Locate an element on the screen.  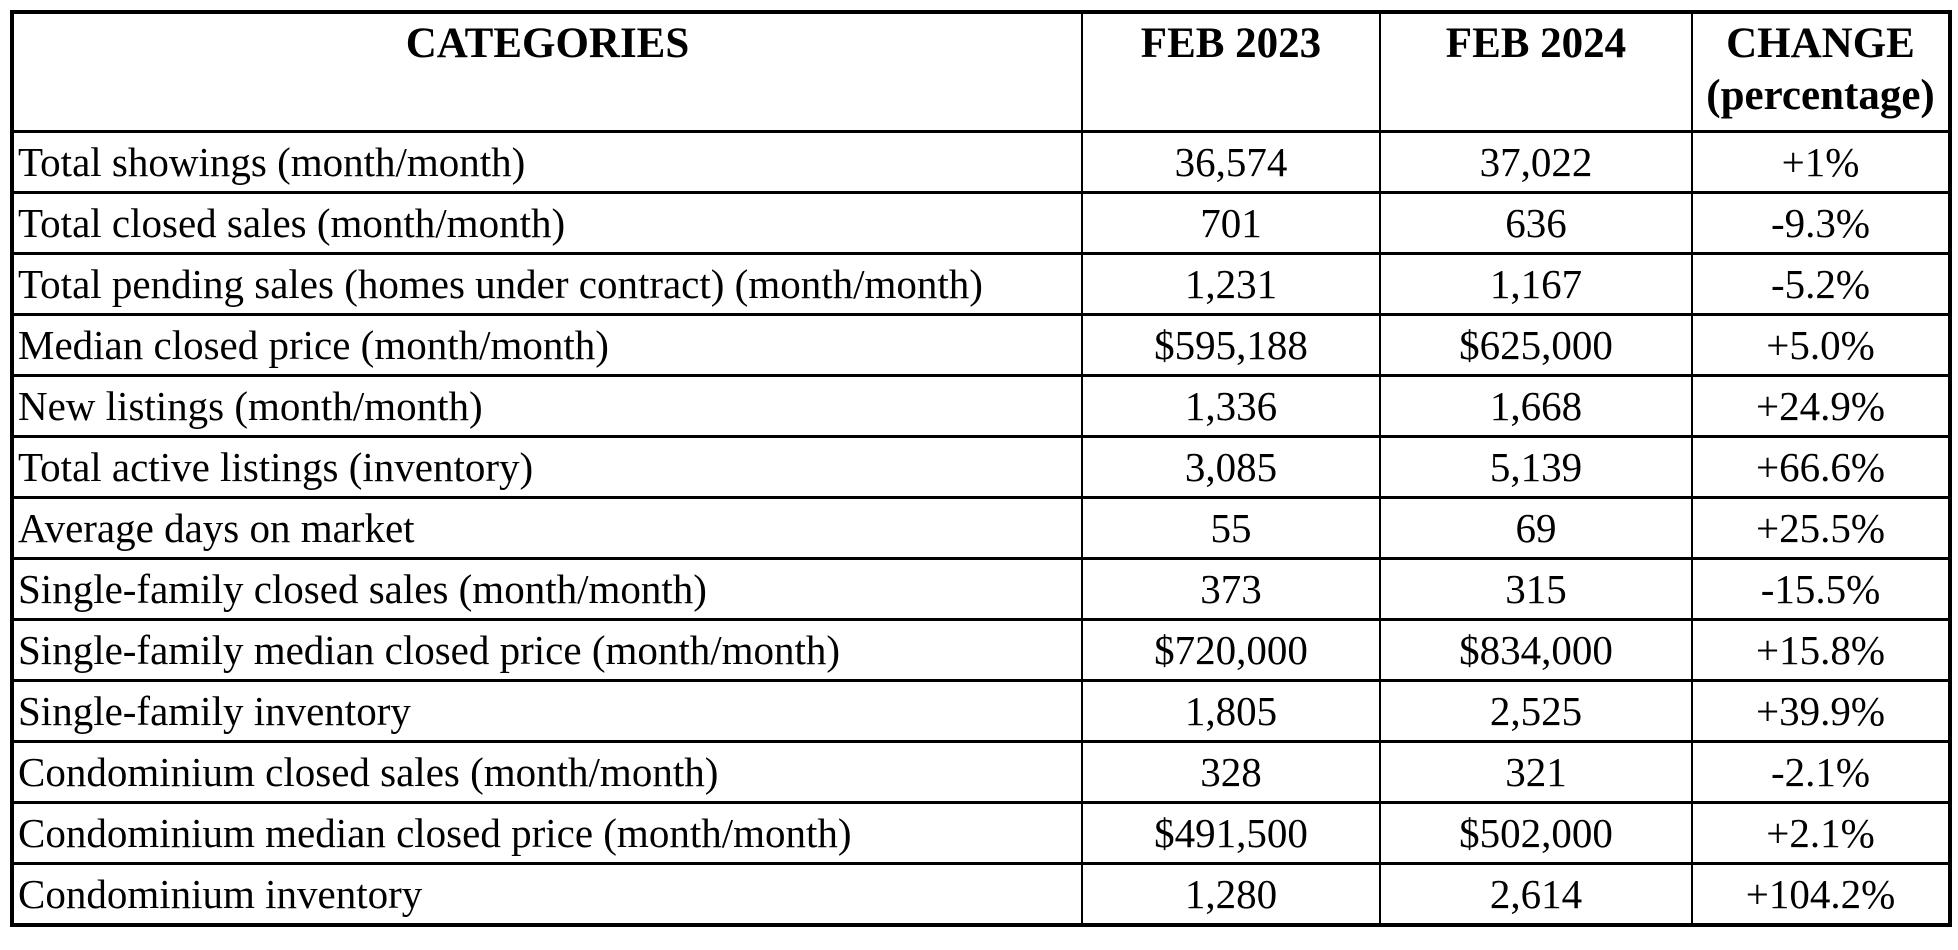
change-cell: +15.8% is located at coordinates (1821, 650).